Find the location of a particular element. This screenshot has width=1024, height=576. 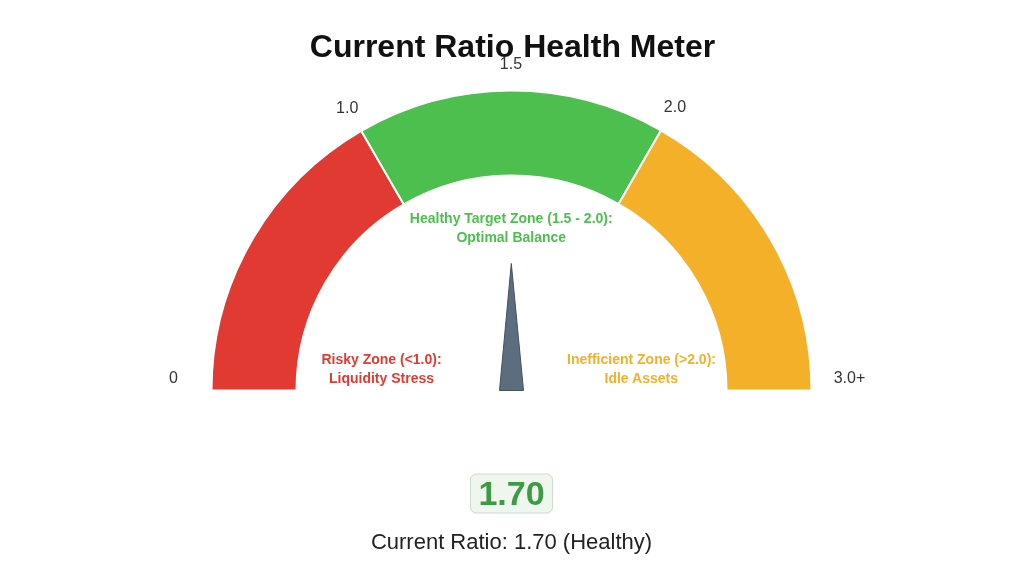

text: 0 is located at coordinates (174, 377).